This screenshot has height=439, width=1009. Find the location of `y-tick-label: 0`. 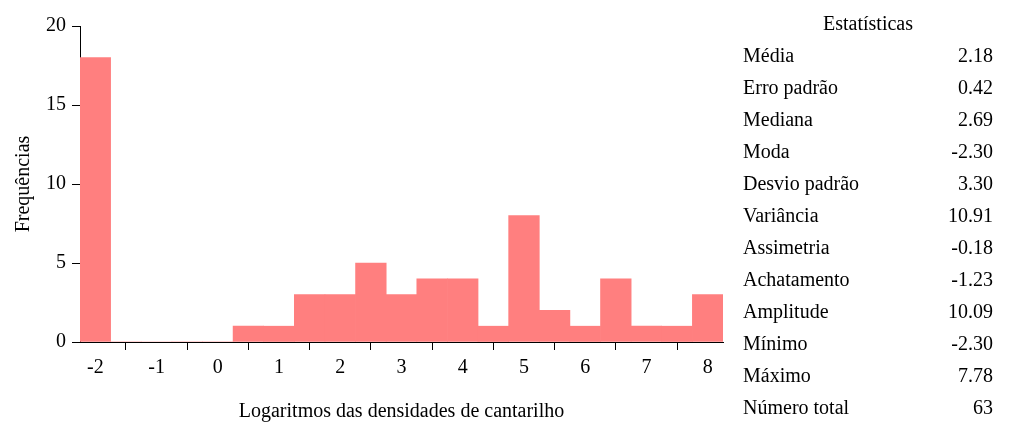

y-tick-label: 0 is located at coordinates (61, 340).